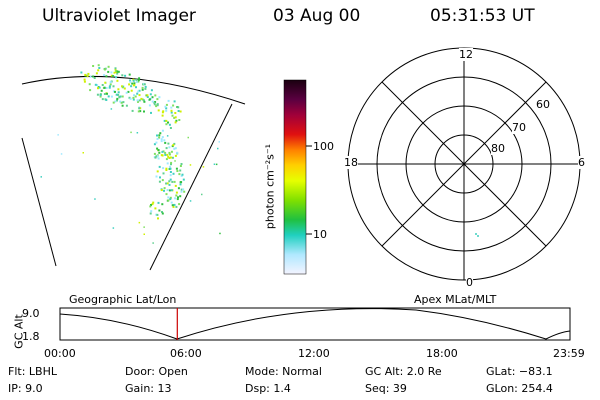  Describe the element at coordinates (403, 371) in the screenshot. I see `info-gc-alt: GC Alt: 2.0 Re` at that location.